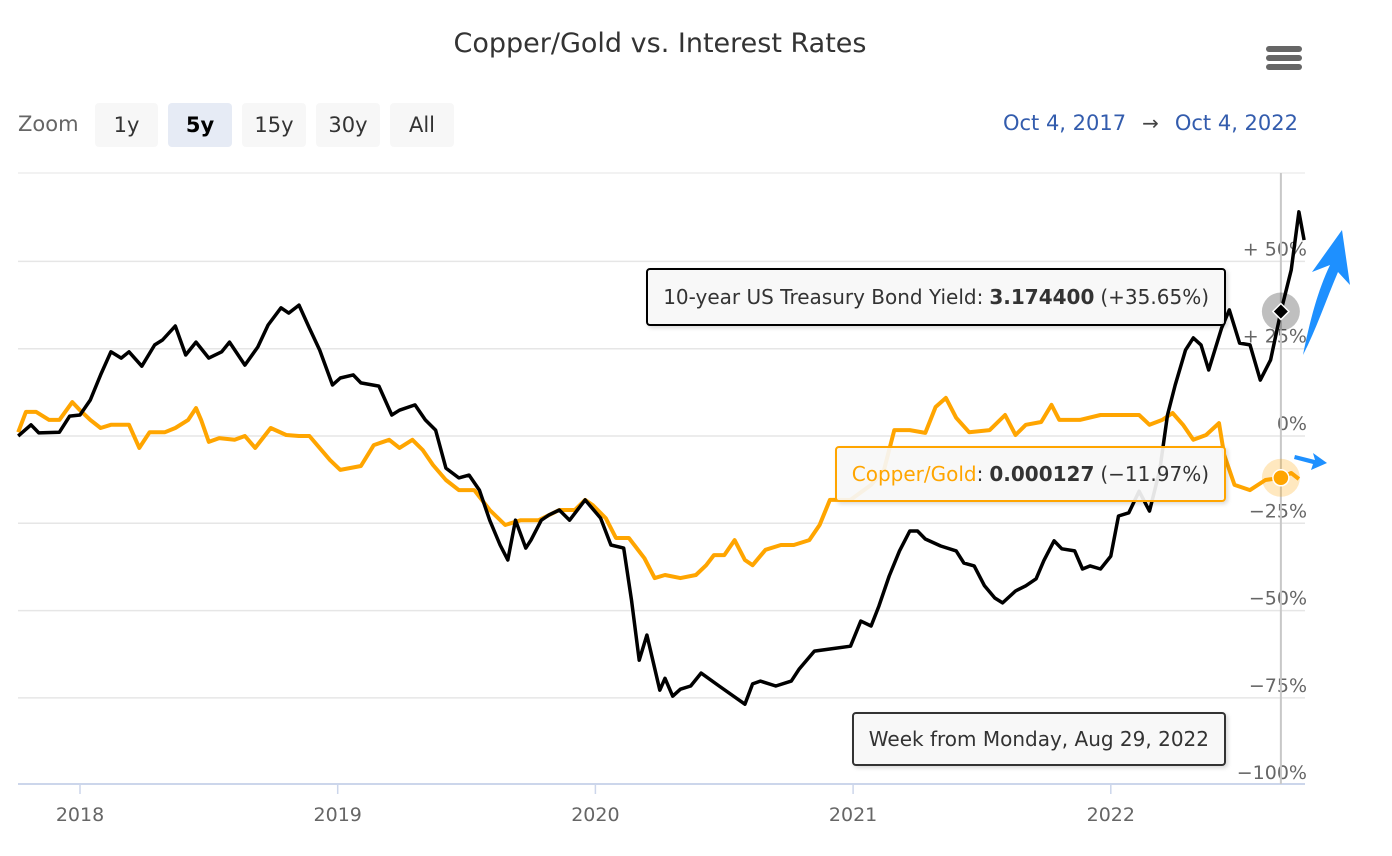 The height and width of the screenshot is (856, 1392). Describe the element at coordinates (1236, 123) in the screenshot. I see `range-to-input: Oct 4, 2022` at that location.